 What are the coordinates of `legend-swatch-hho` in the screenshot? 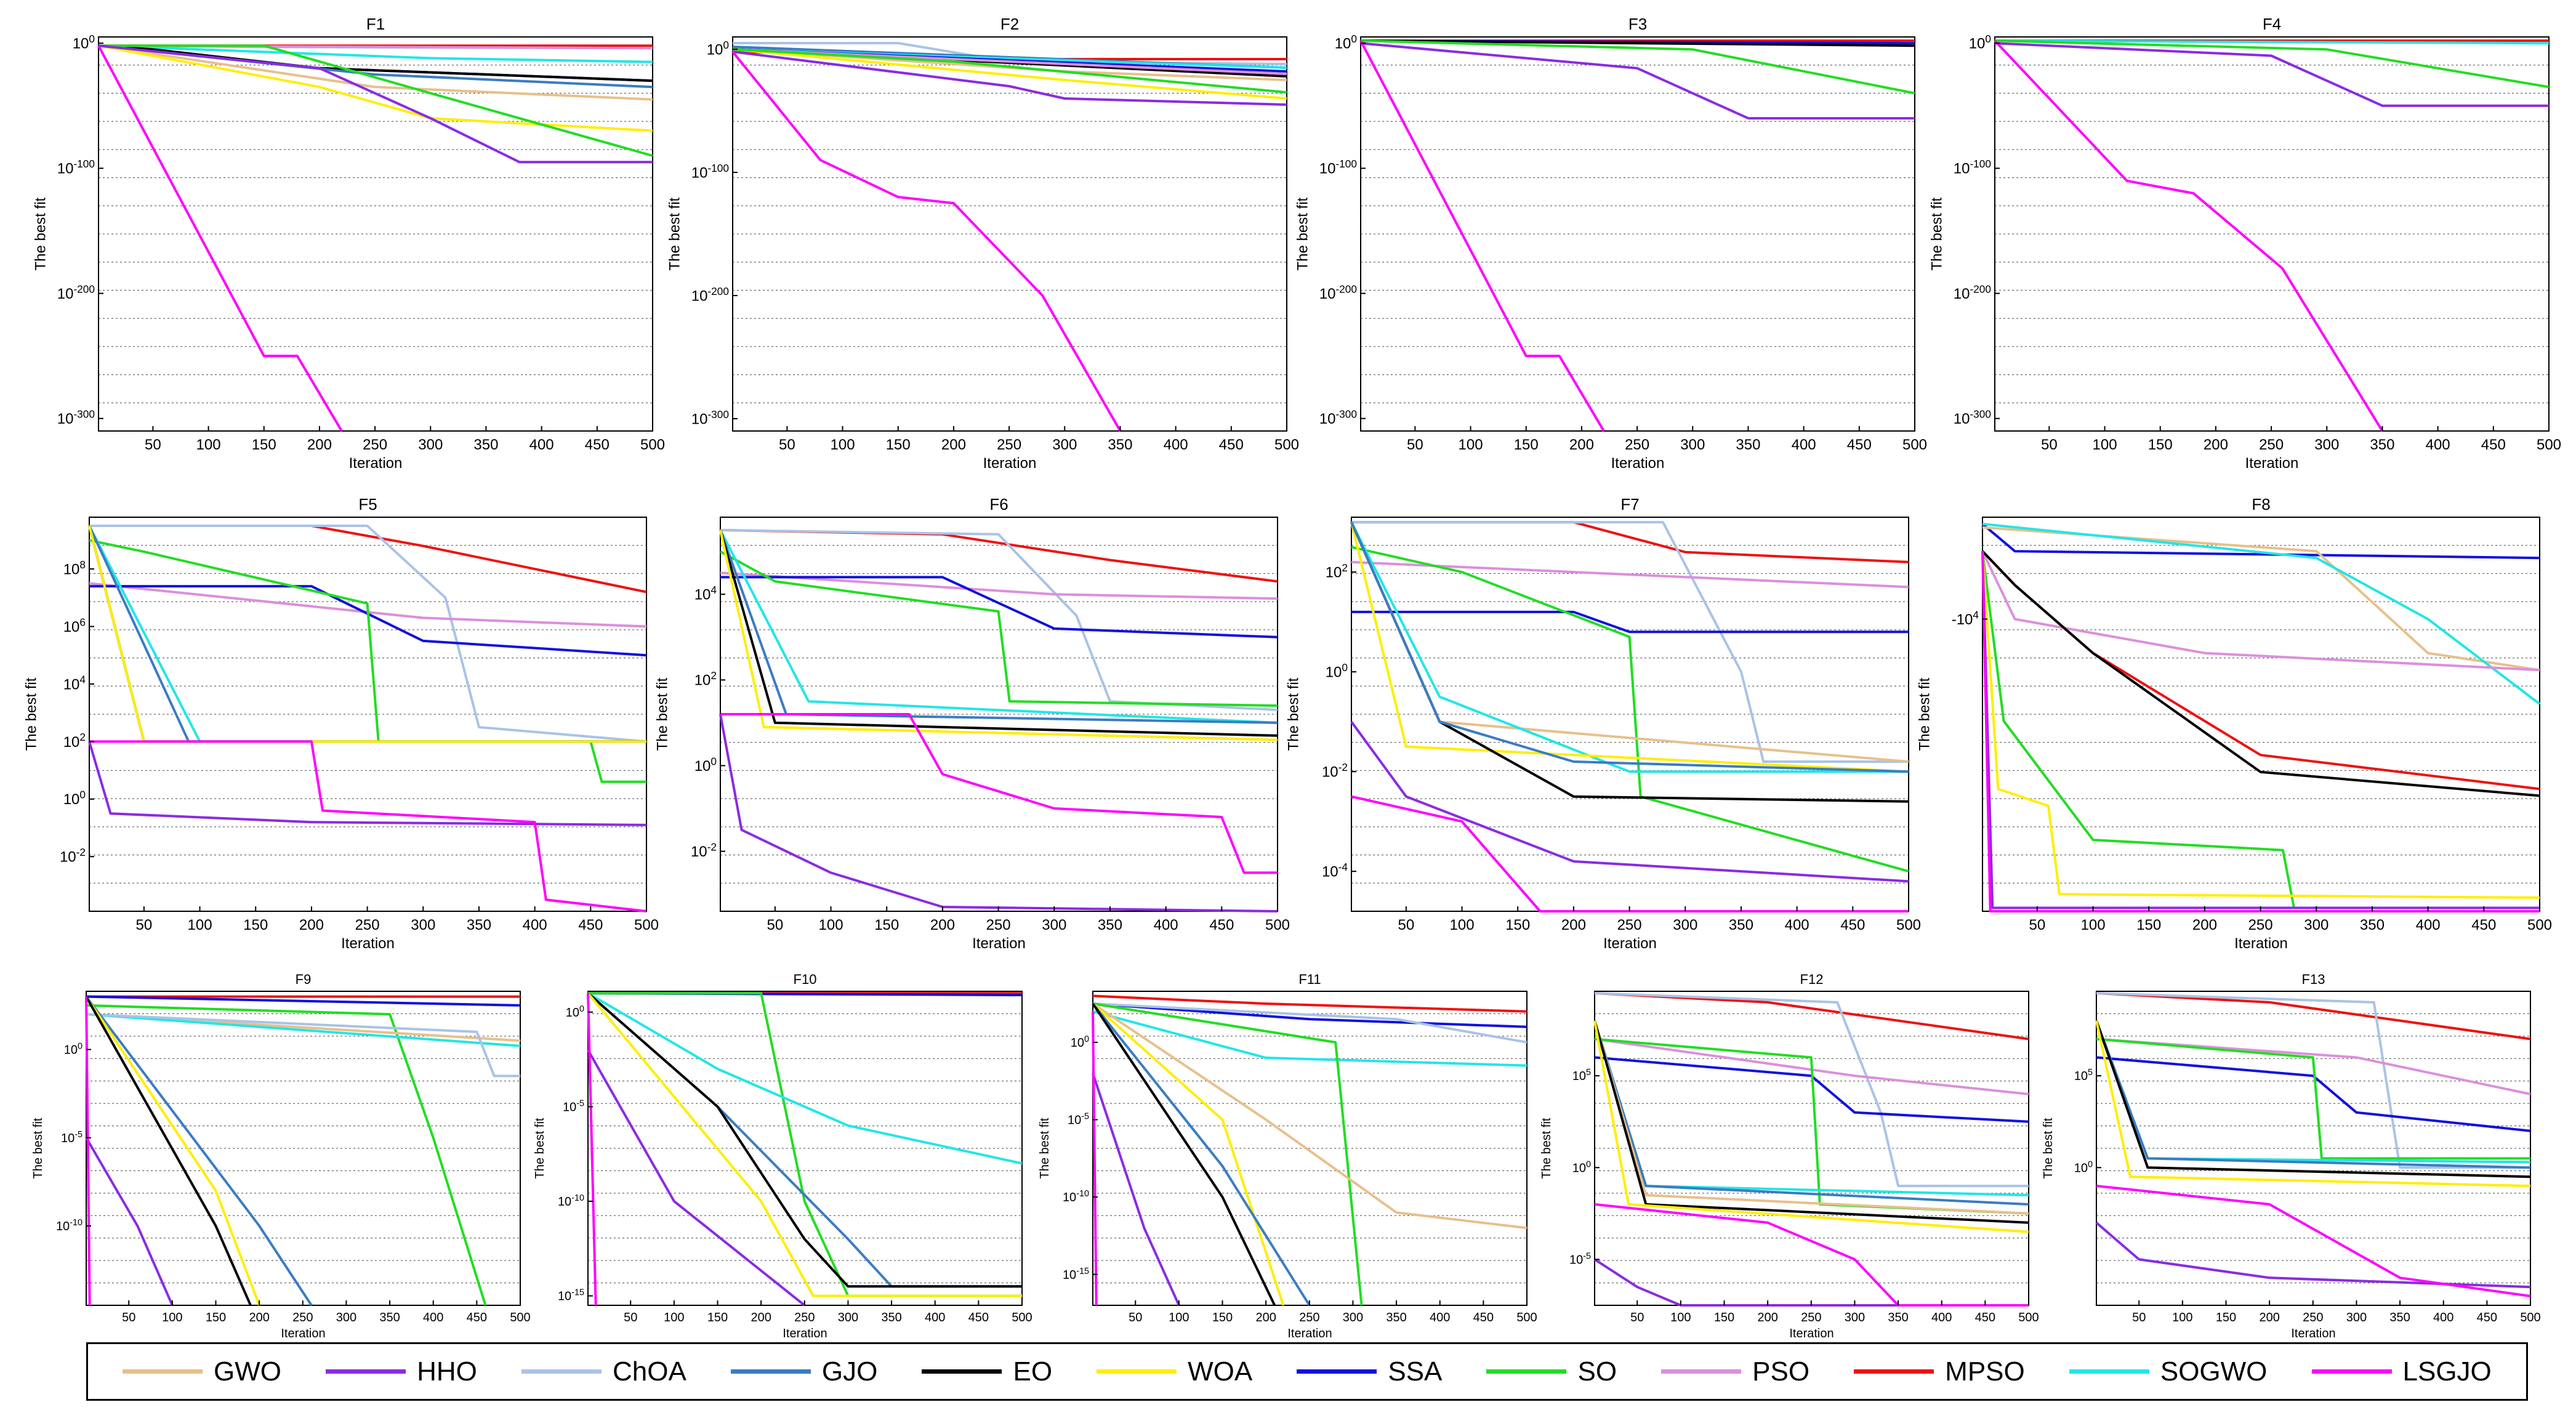 It's located at (366, 1371).